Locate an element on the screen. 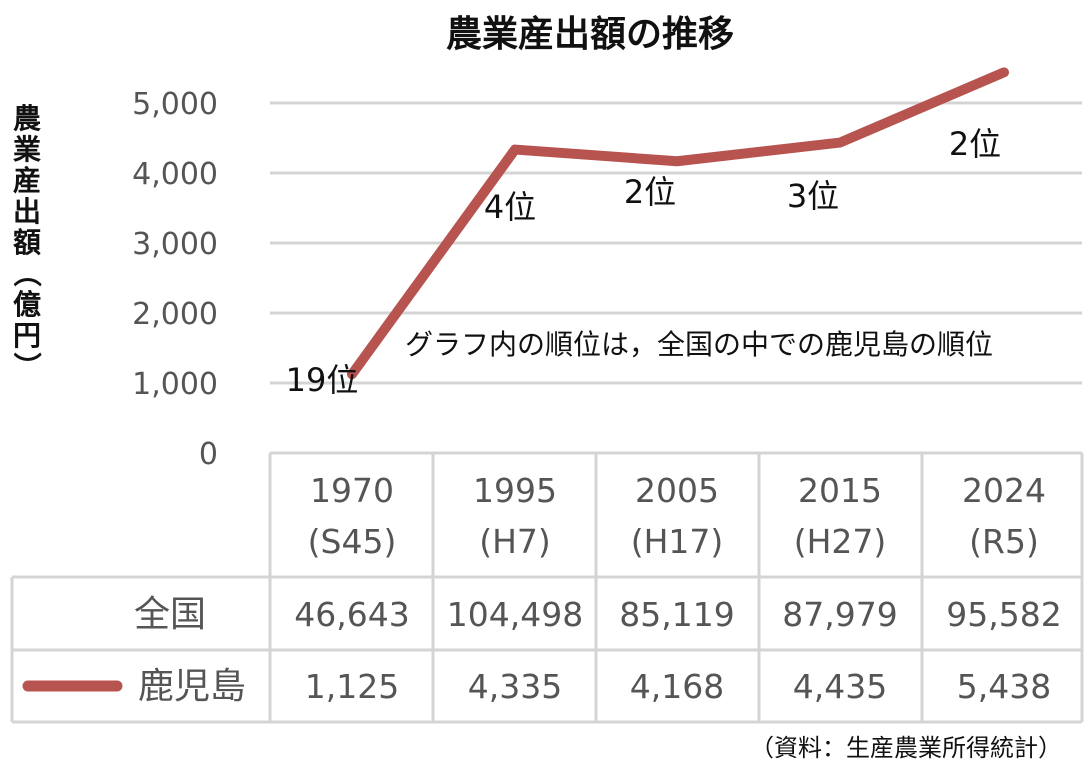  rank-label: 19位 is located at coordinates (322, 380).